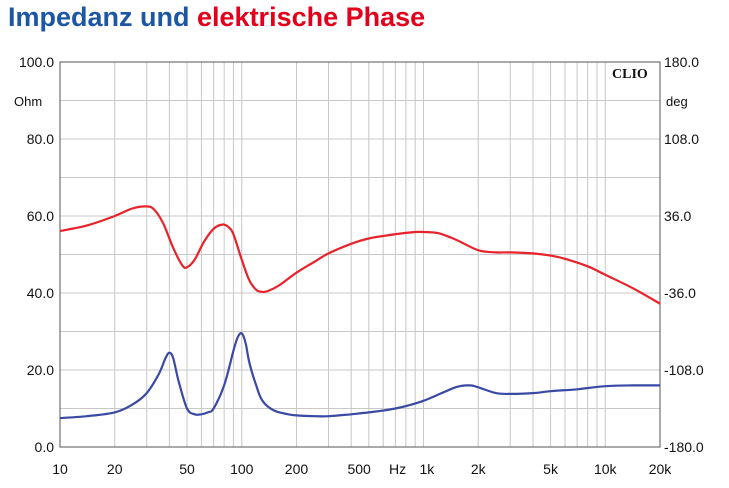 This screenshot has width=729, height=488. I want to click on right-axis: -180.0 -108.0 -36.0 36.0 108.0 180.0, so click(684, 254).